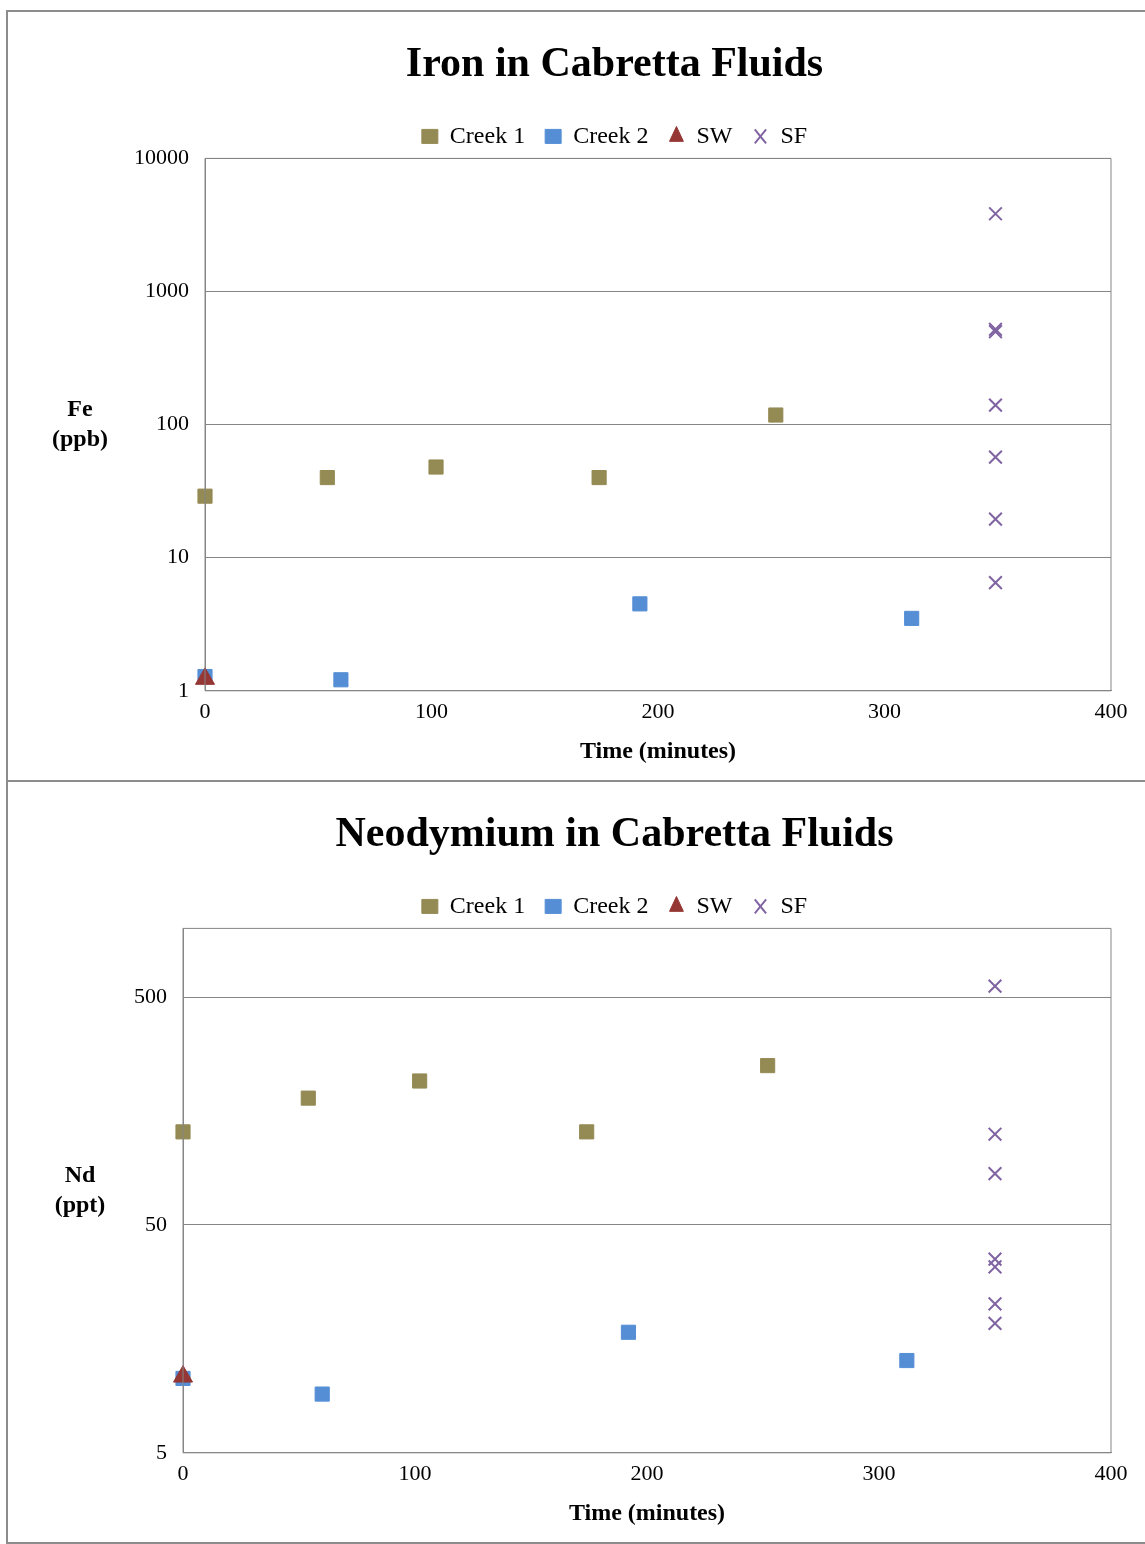 This screenshot has height=1544, width=1145. What do you see at coordinates (156, 1223) in the screenshot?
I see `y-tick-label: 50` at bounding box center [156, 1223].